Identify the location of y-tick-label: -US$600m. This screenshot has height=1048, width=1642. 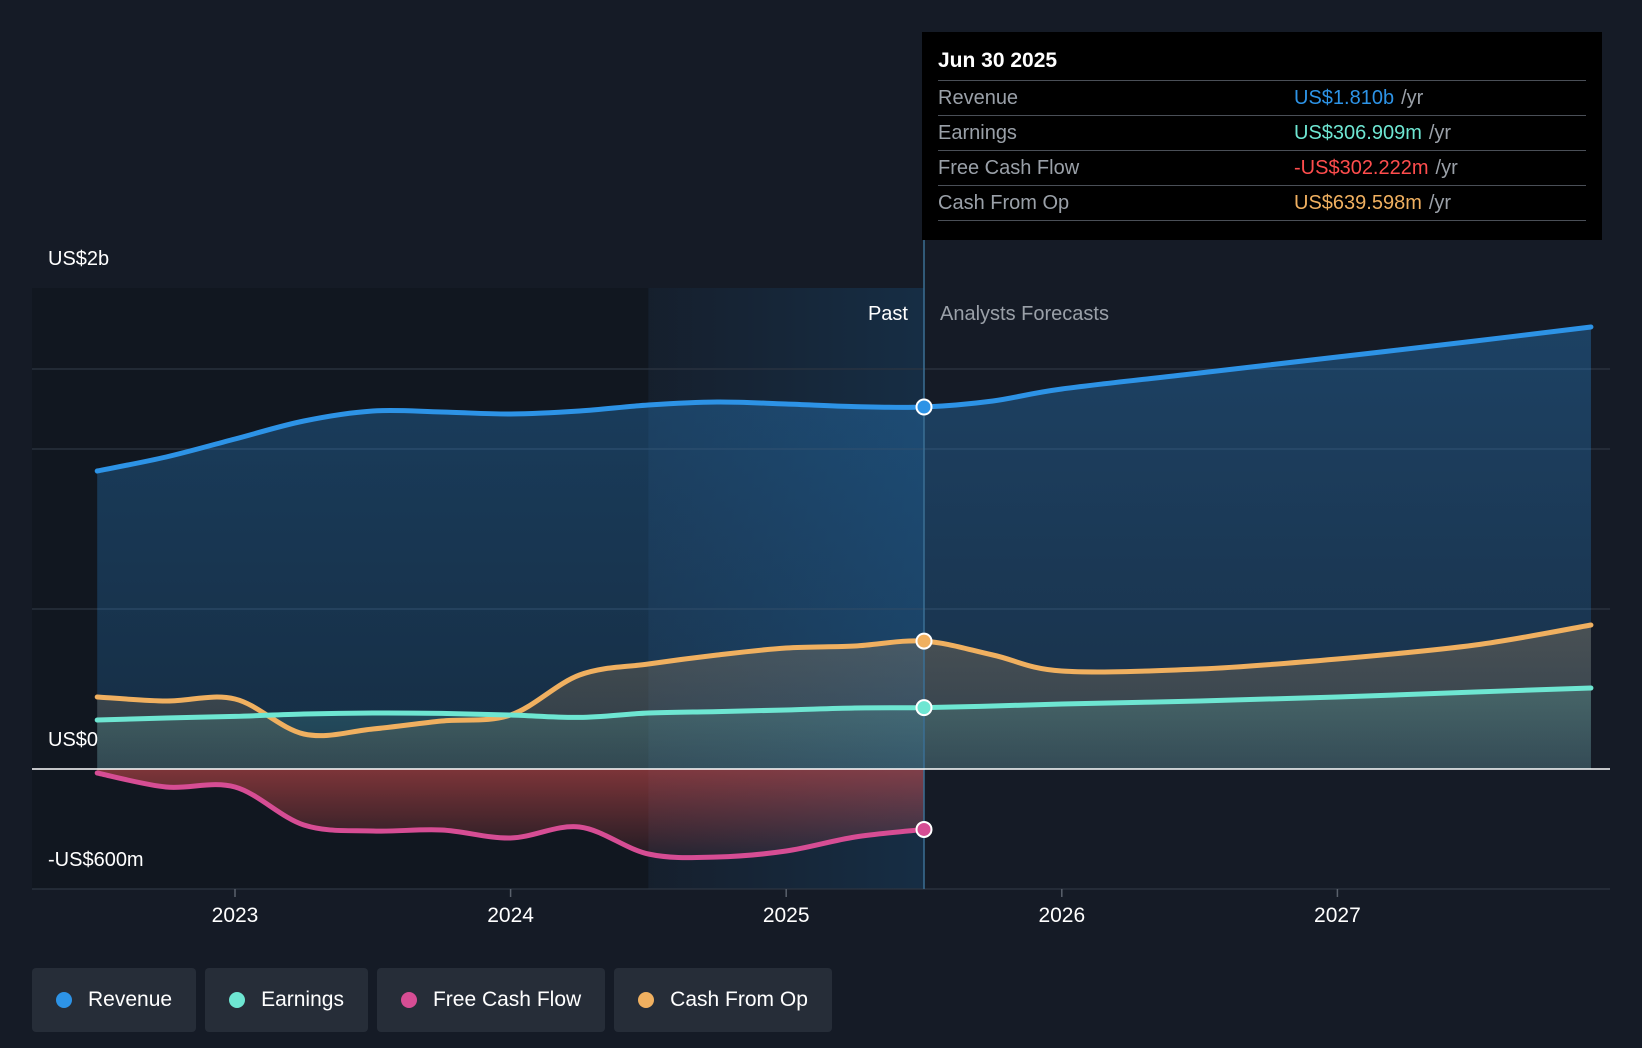
(96, 860).